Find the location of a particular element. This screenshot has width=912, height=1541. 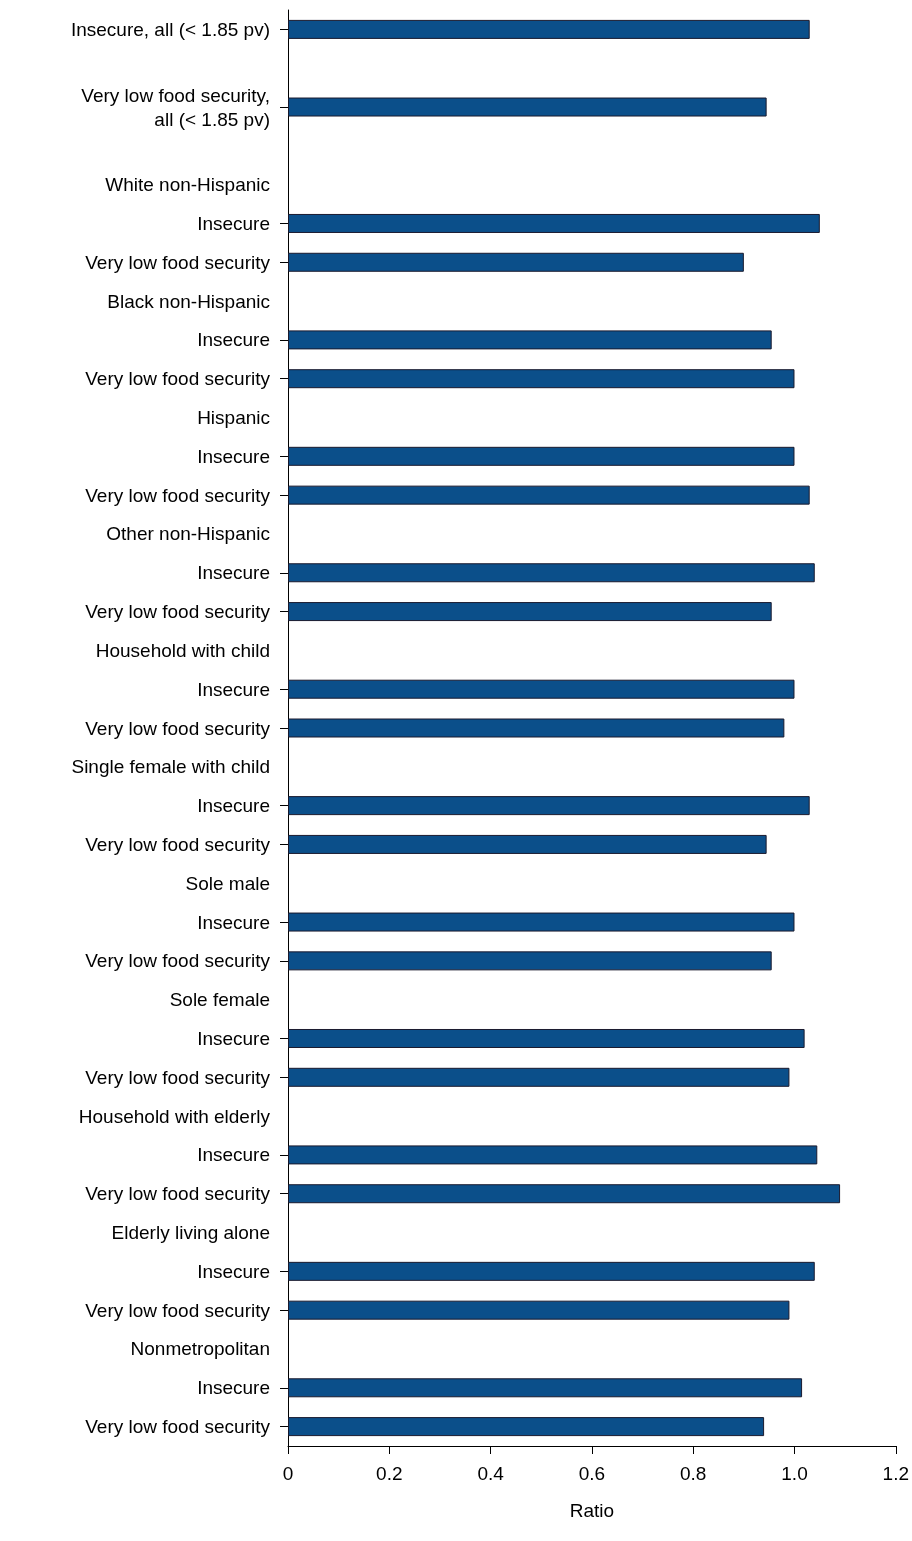

x-tick-label: 0.4 is located at coordinates (491, 1473).